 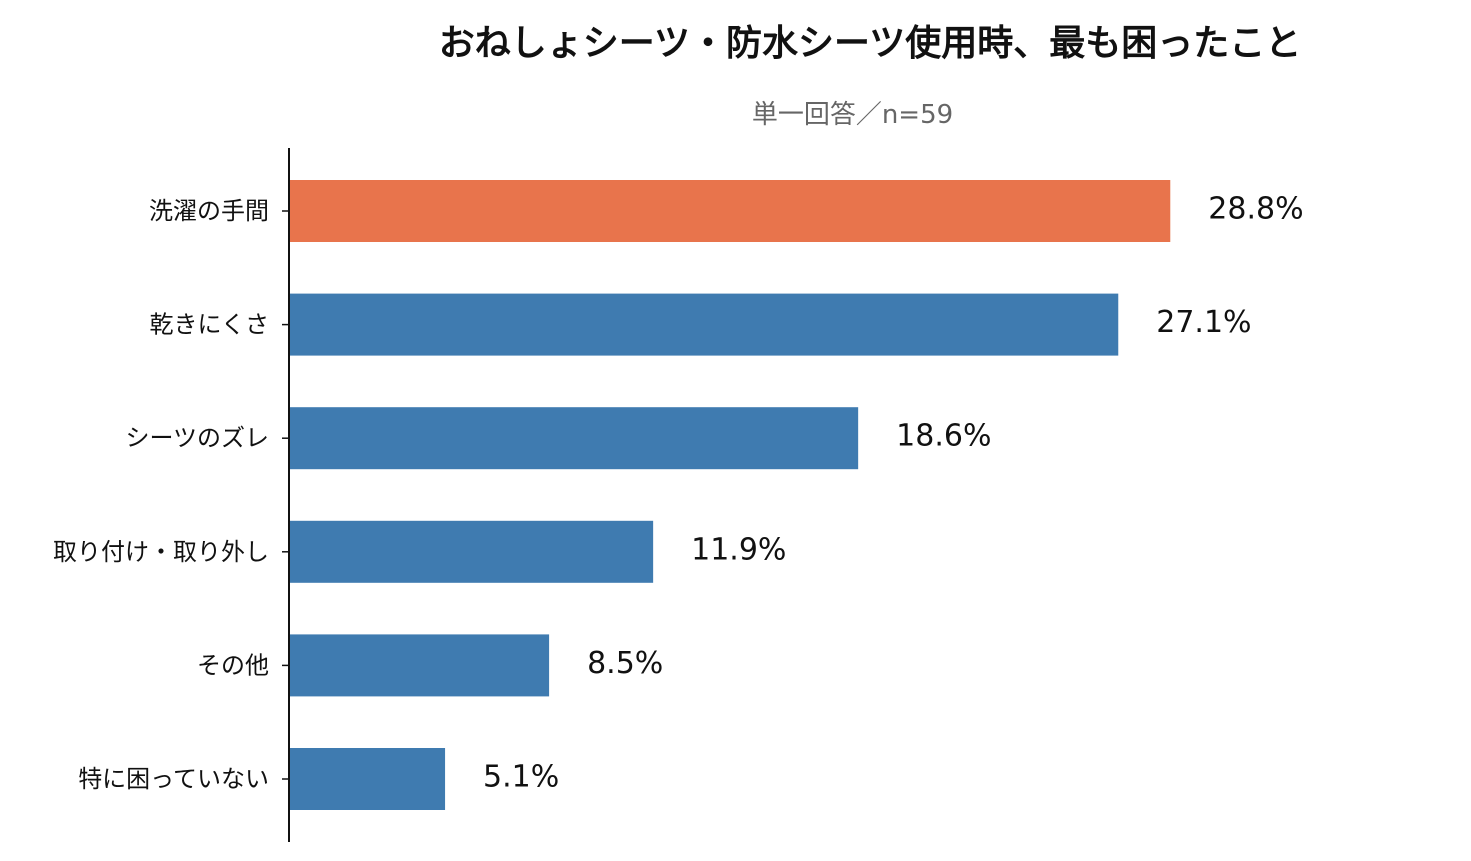 I want to click on chart-subtitle: 単一回答／n=59, so click(x=852, y=115).